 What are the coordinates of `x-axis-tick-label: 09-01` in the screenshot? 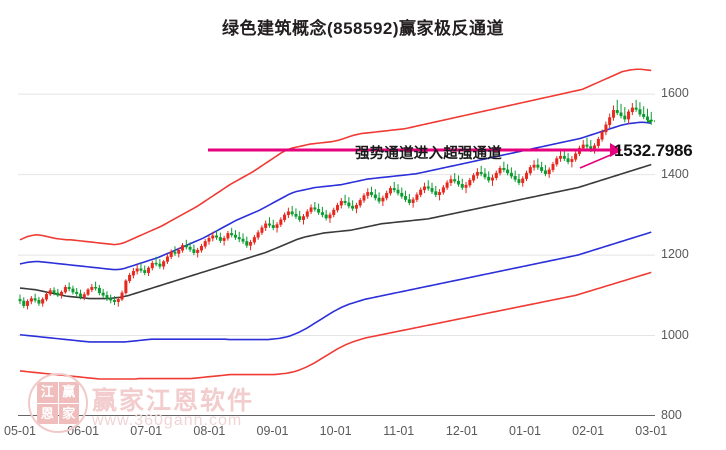 It's located at (272, 431).